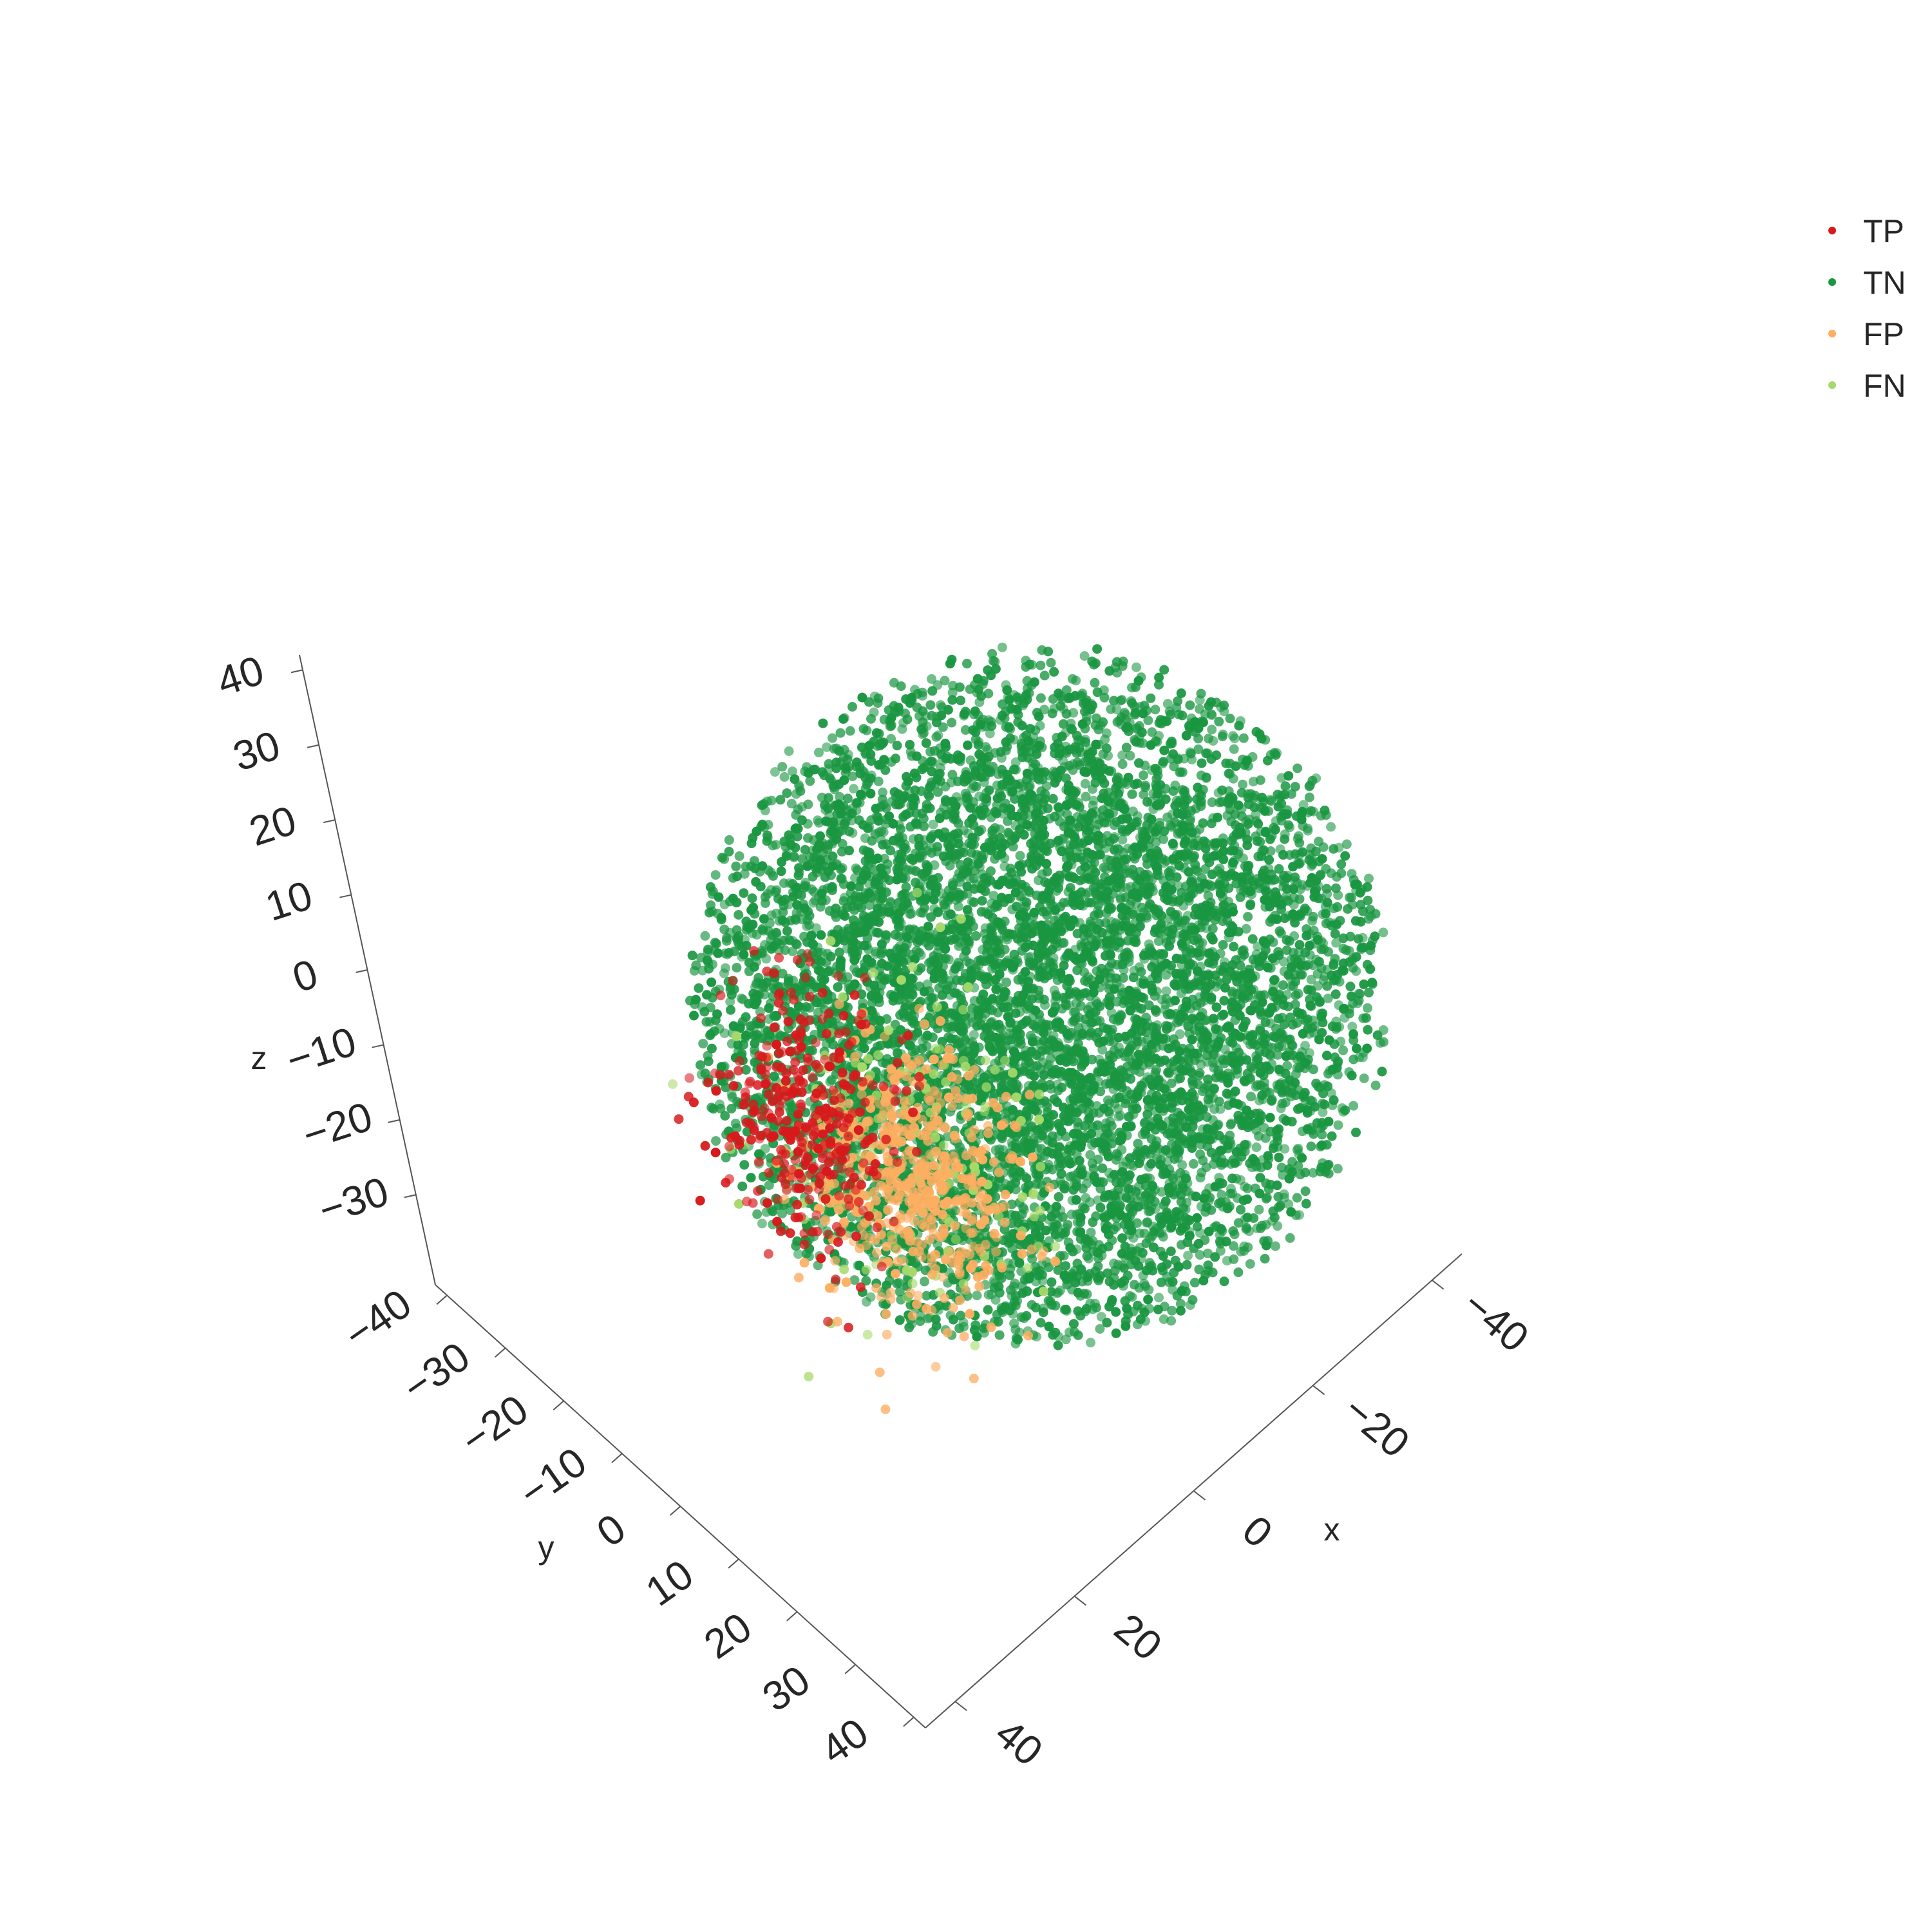 This screenshot has height=1932, width=1932. I want to click on y-tick-label: 30, so click(786, 1688).